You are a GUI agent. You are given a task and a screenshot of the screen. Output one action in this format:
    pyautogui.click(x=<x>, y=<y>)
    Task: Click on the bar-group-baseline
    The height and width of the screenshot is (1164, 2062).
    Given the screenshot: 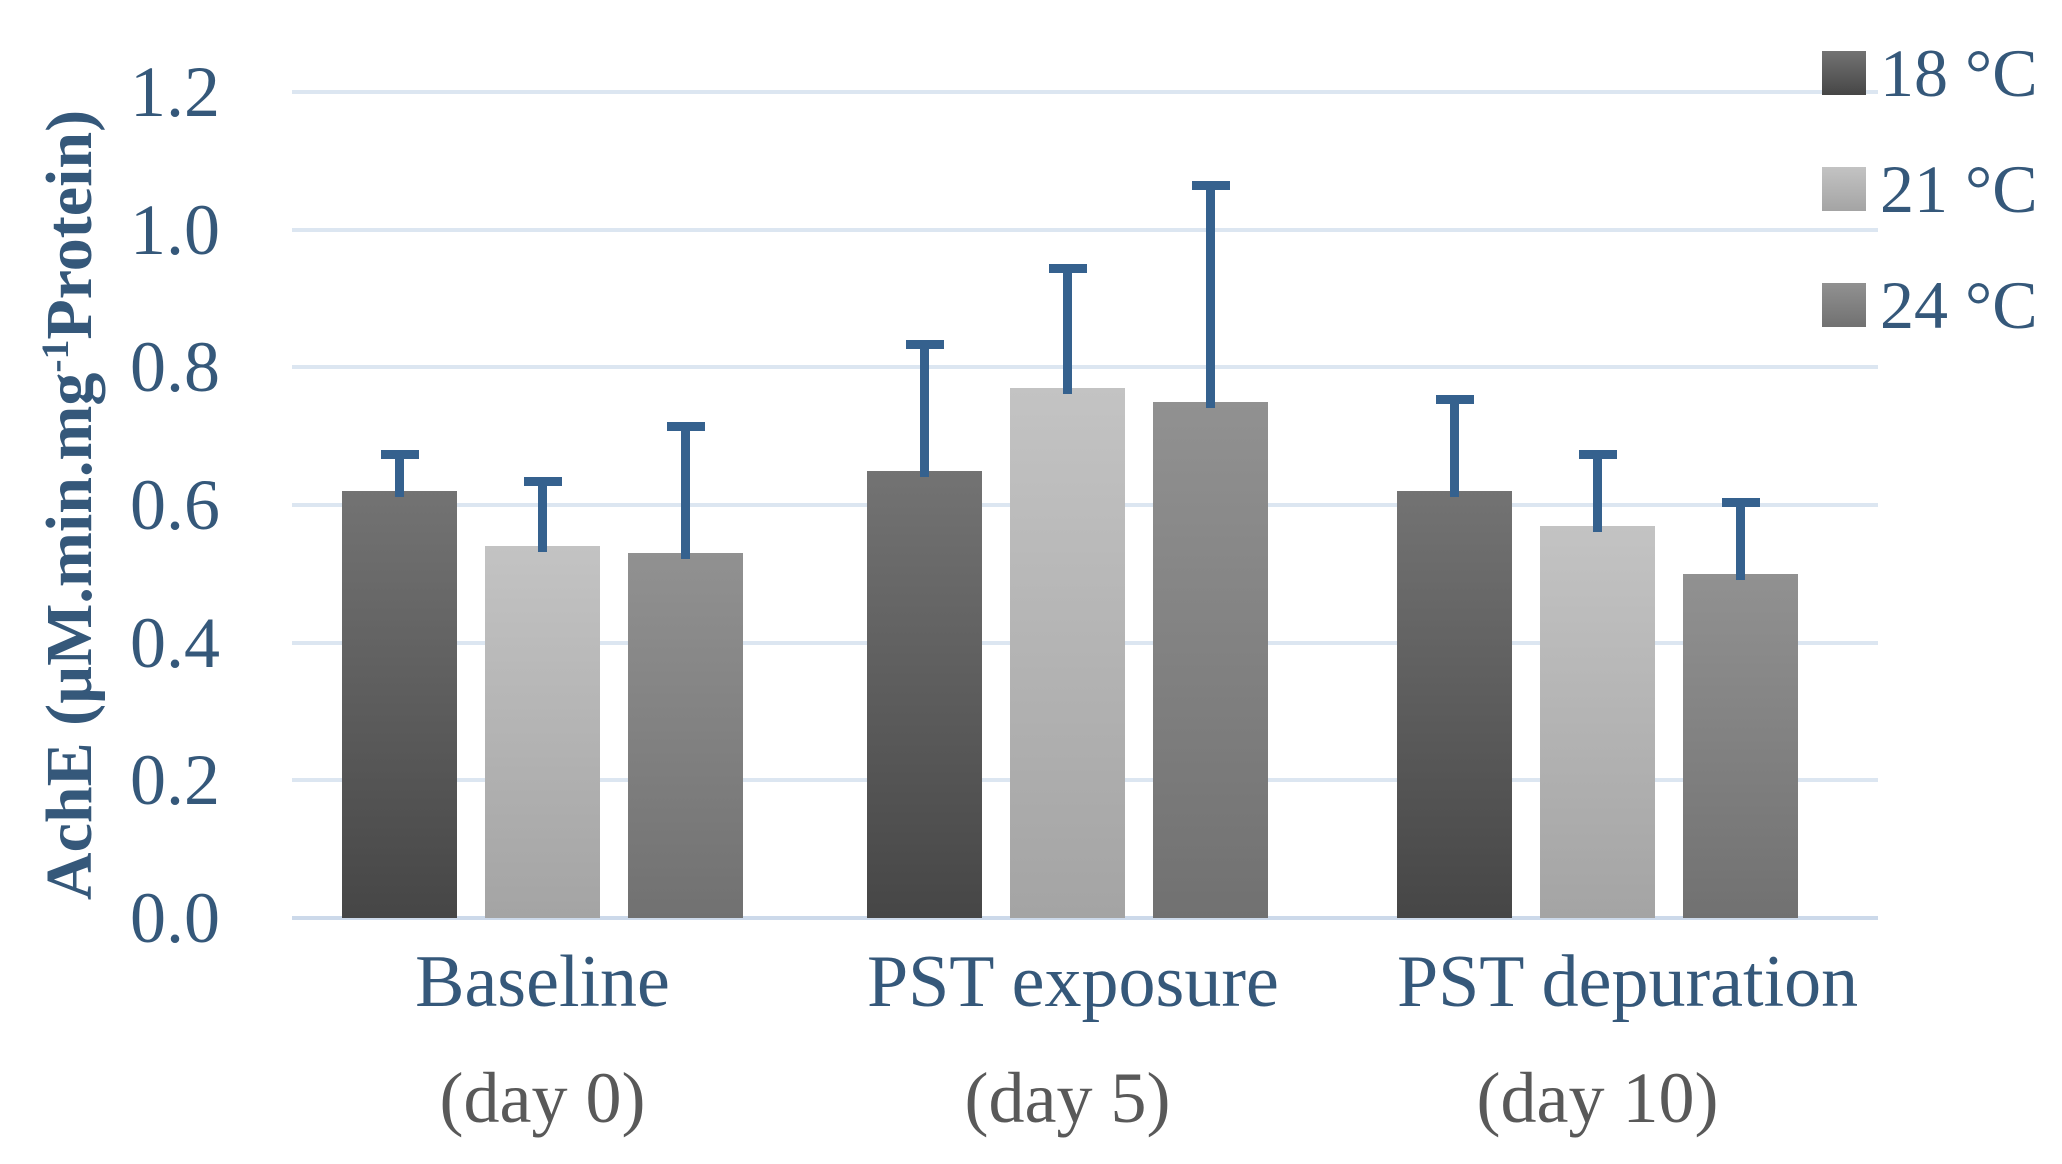 What is the action you would take?
    pyautogui.click(x=542, y=505)
    